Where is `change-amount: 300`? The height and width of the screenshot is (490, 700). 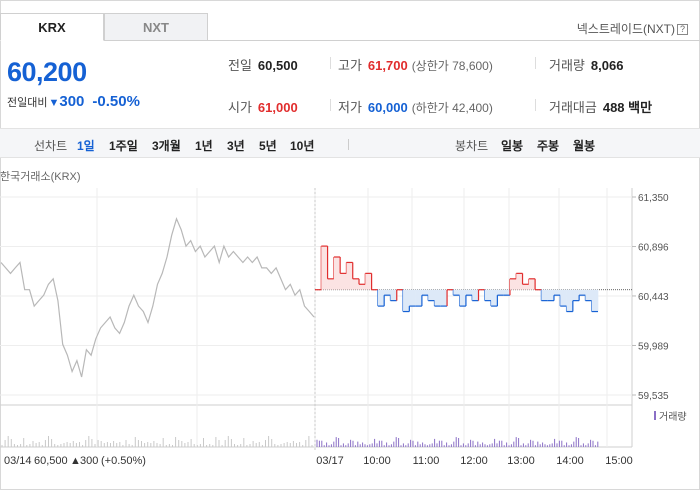 change-amount: 300 is located at coordinates (72, 101).